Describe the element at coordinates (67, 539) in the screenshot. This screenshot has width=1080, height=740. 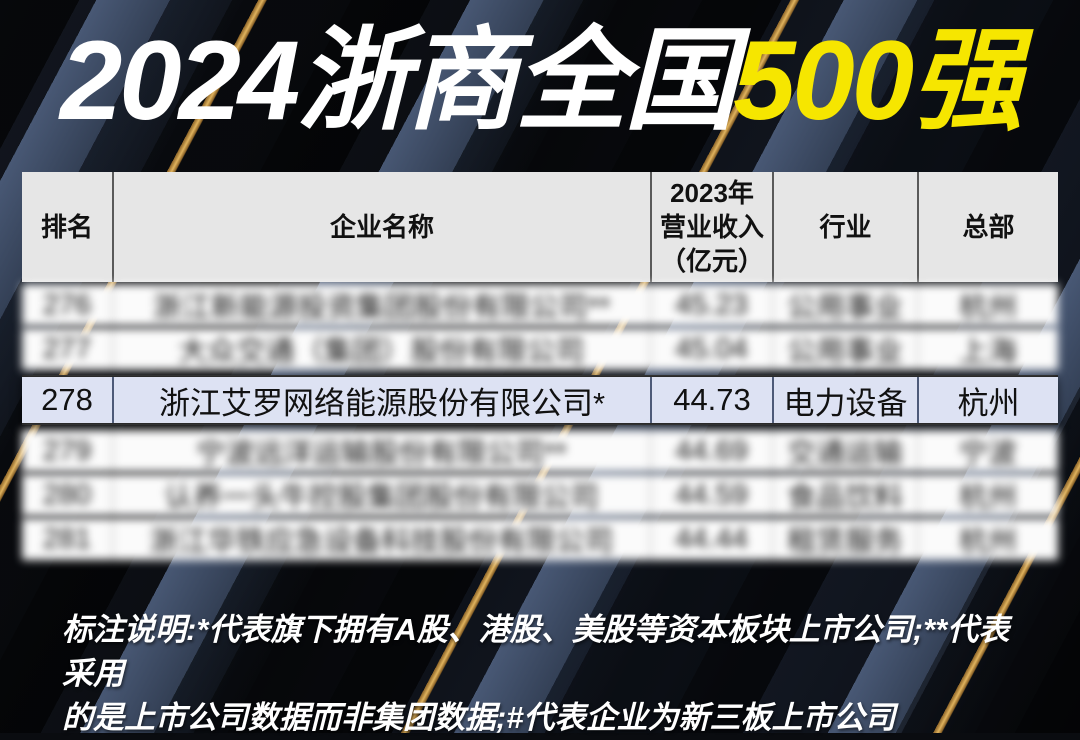
I see `cell-rank: 281` at that location.